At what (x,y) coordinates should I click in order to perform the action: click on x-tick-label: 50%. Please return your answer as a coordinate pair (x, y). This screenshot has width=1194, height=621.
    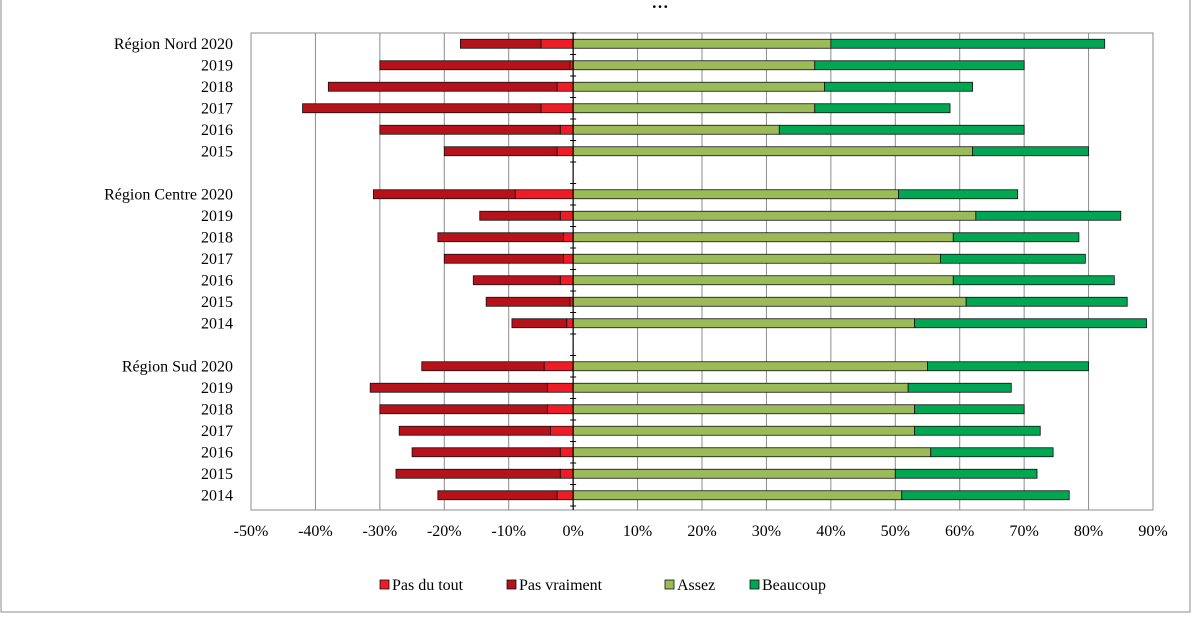
    Looking at the image, I should click on (895, 531).